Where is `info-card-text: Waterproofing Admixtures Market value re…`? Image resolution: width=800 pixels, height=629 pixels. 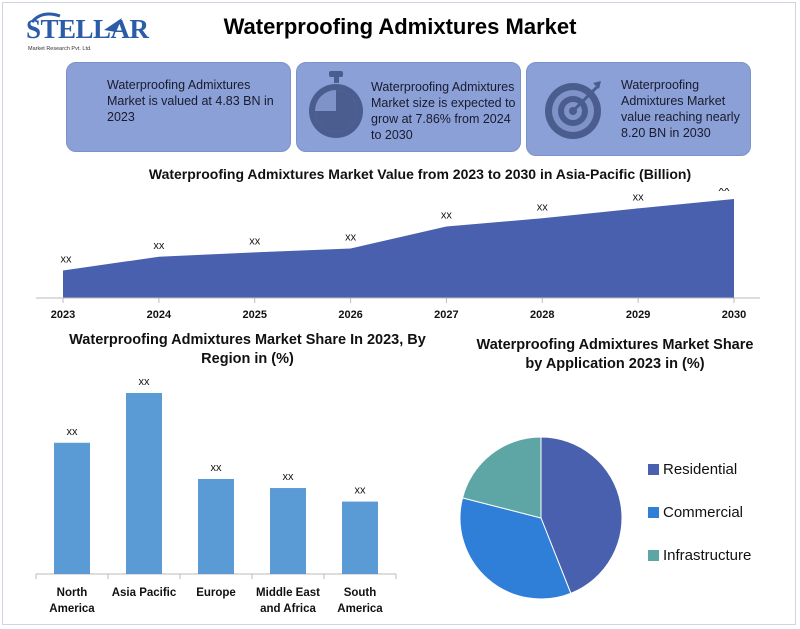 info-card-text: Waterproofing Admixtures Market value re… is located at coordinates (680, 109).